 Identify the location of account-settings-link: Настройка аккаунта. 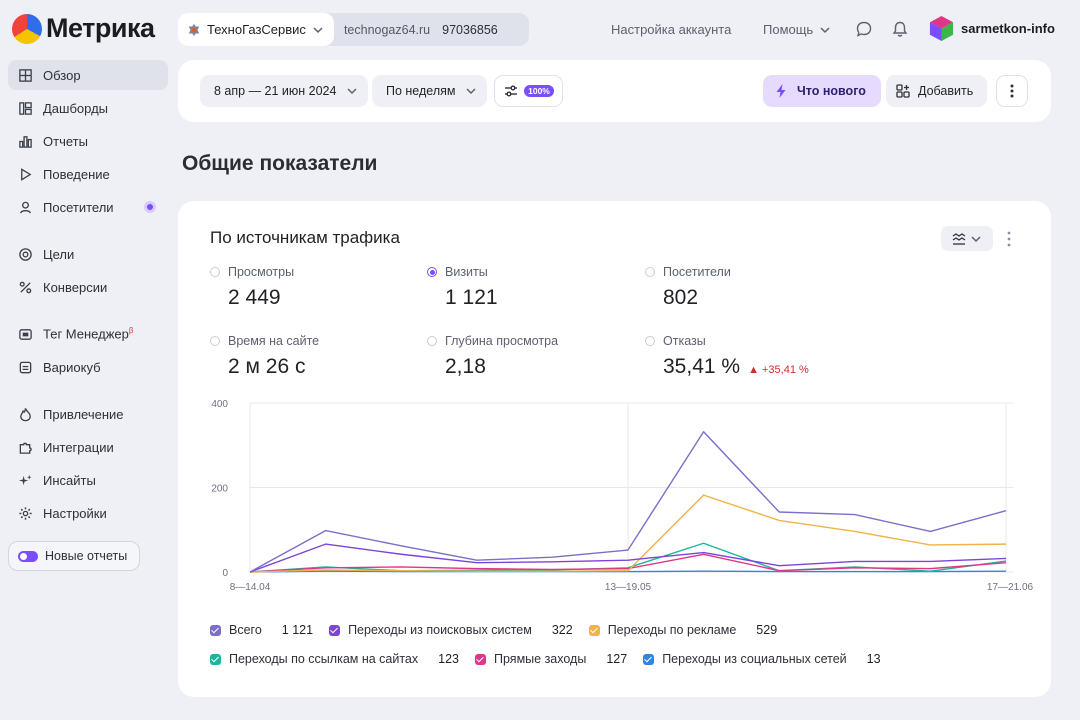
(671, 29).